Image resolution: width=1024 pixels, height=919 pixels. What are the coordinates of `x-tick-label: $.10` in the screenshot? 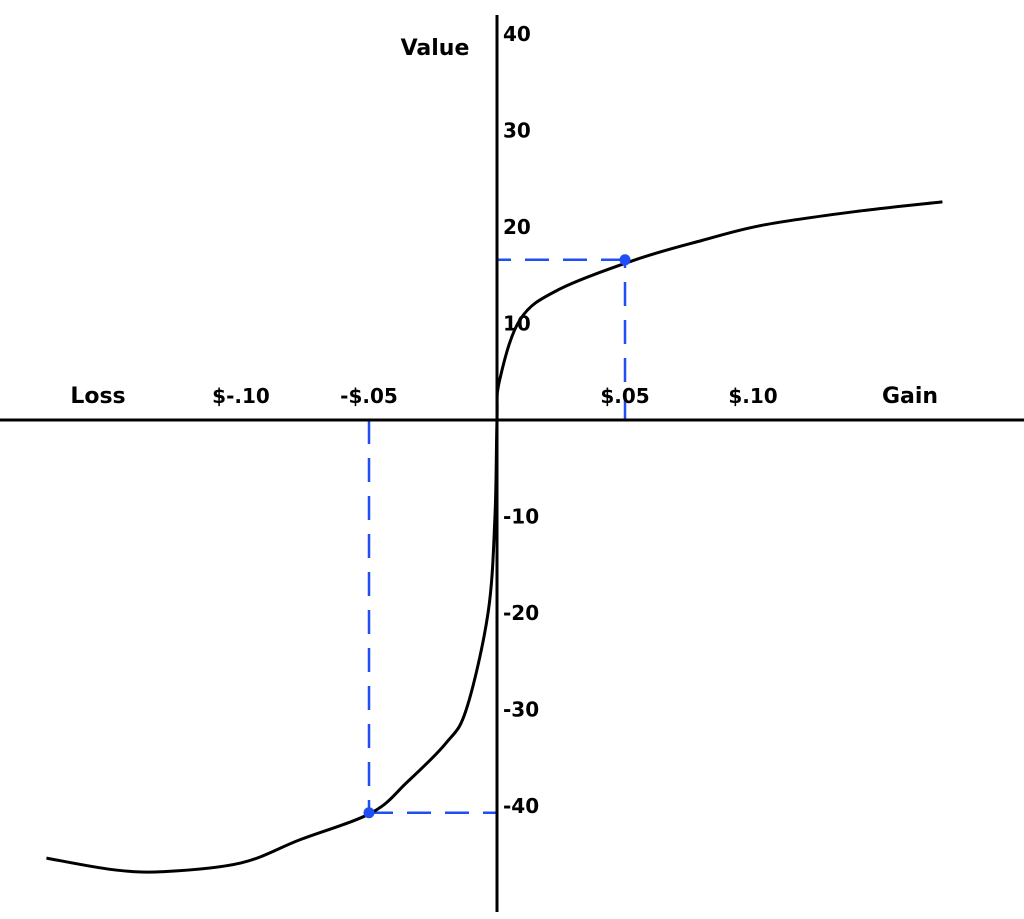 It's located at (752, 396).